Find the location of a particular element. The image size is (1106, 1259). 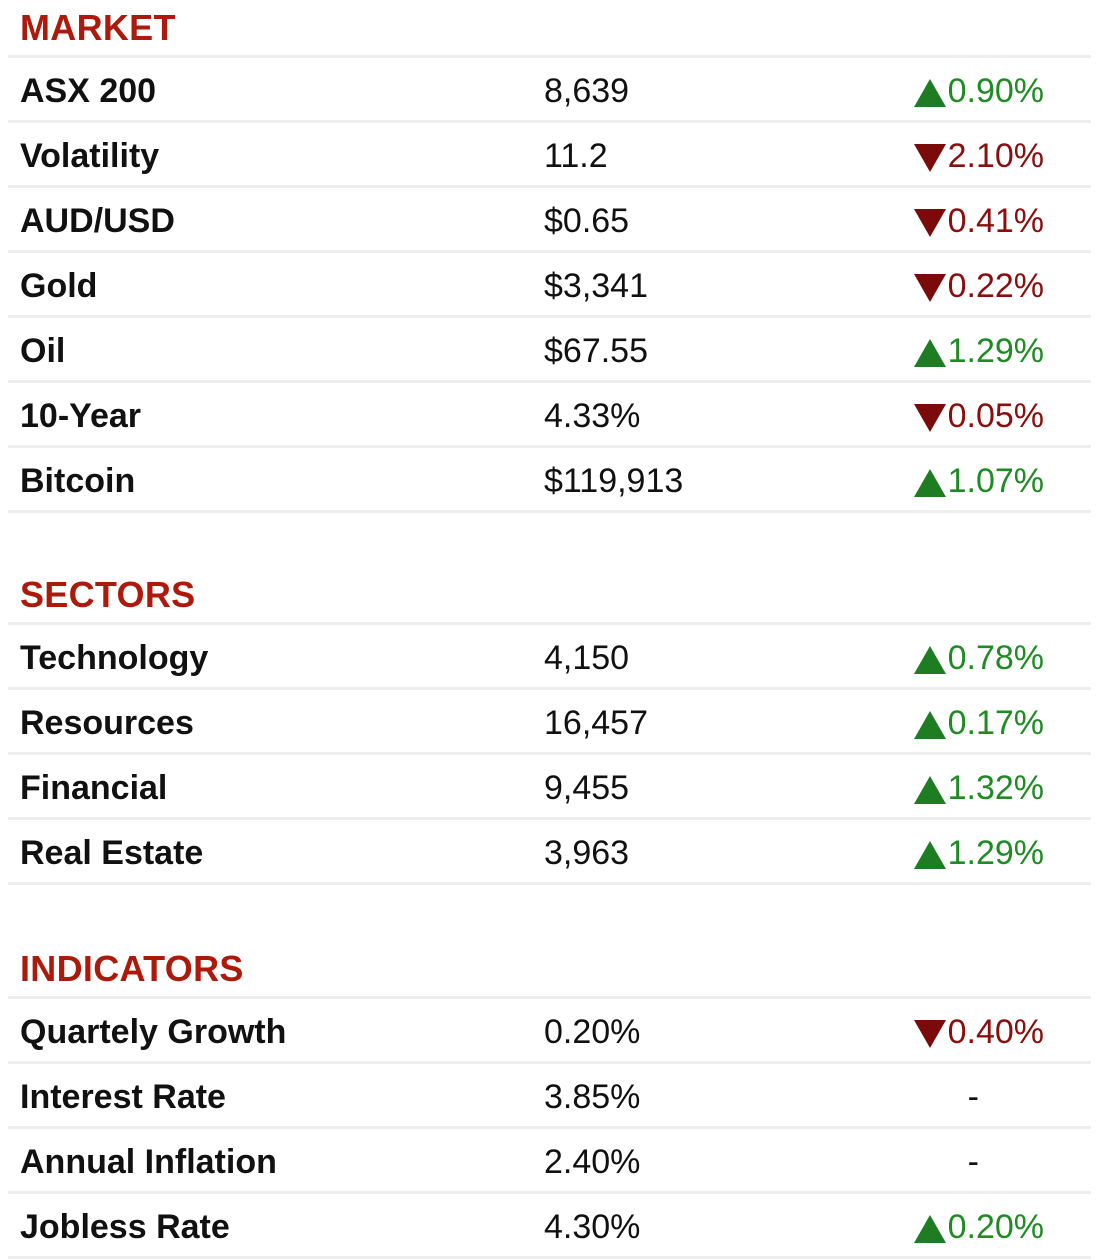

row-change: 0.90% is located at coordinates (978, 91).